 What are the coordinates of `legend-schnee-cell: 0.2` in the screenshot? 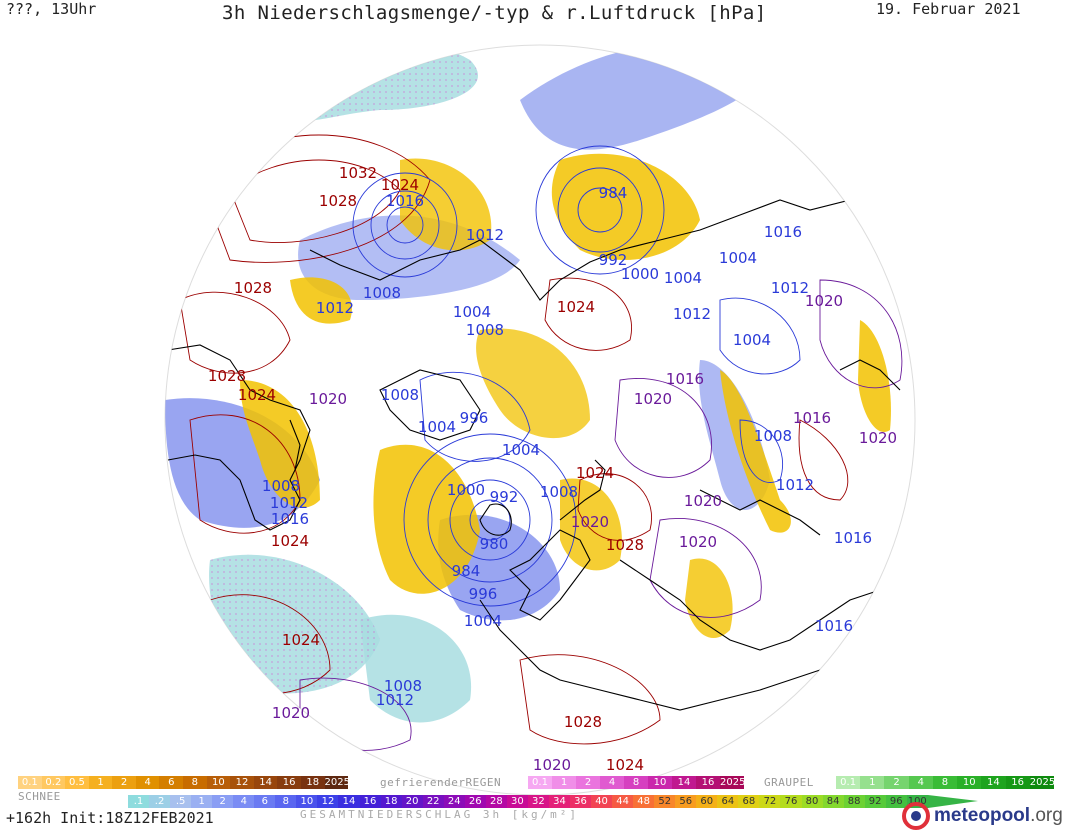 It's located at (53, 782).